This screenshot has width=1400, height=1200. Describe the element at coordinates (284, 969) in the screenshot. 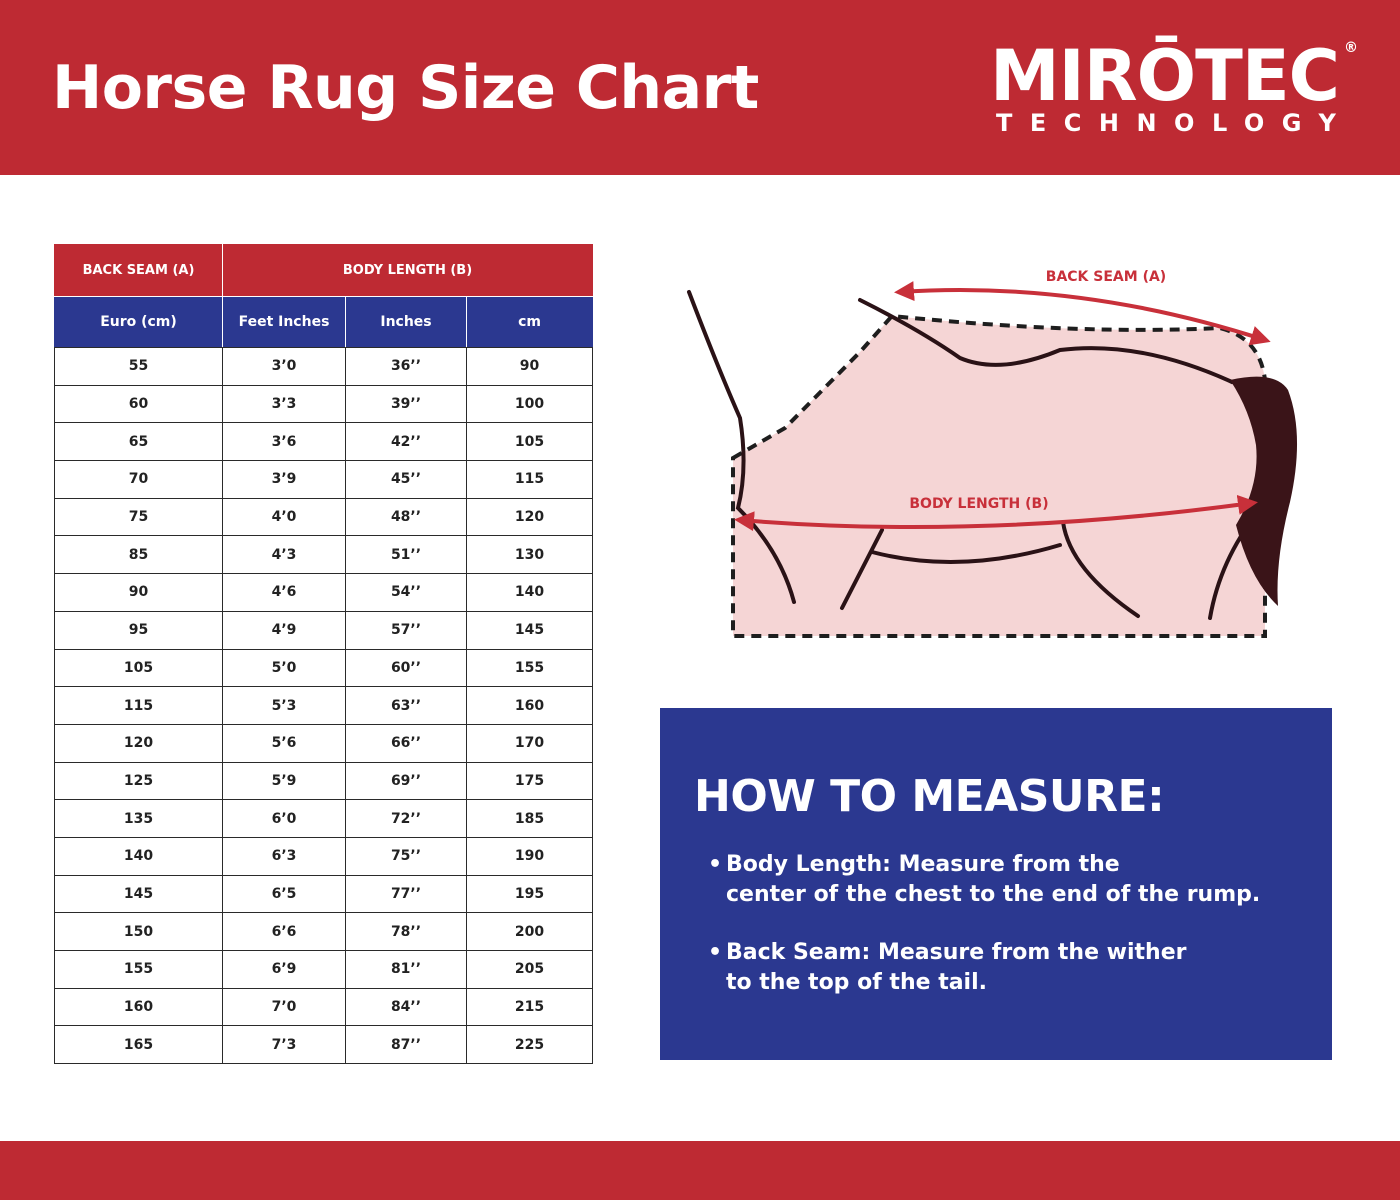

I see `feet-inches-cell: 6’9` at that location.